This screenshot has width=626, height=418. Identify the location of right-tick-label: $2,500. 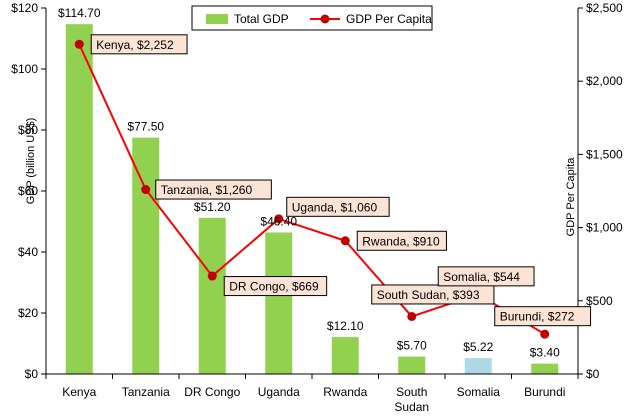
(604, 8).